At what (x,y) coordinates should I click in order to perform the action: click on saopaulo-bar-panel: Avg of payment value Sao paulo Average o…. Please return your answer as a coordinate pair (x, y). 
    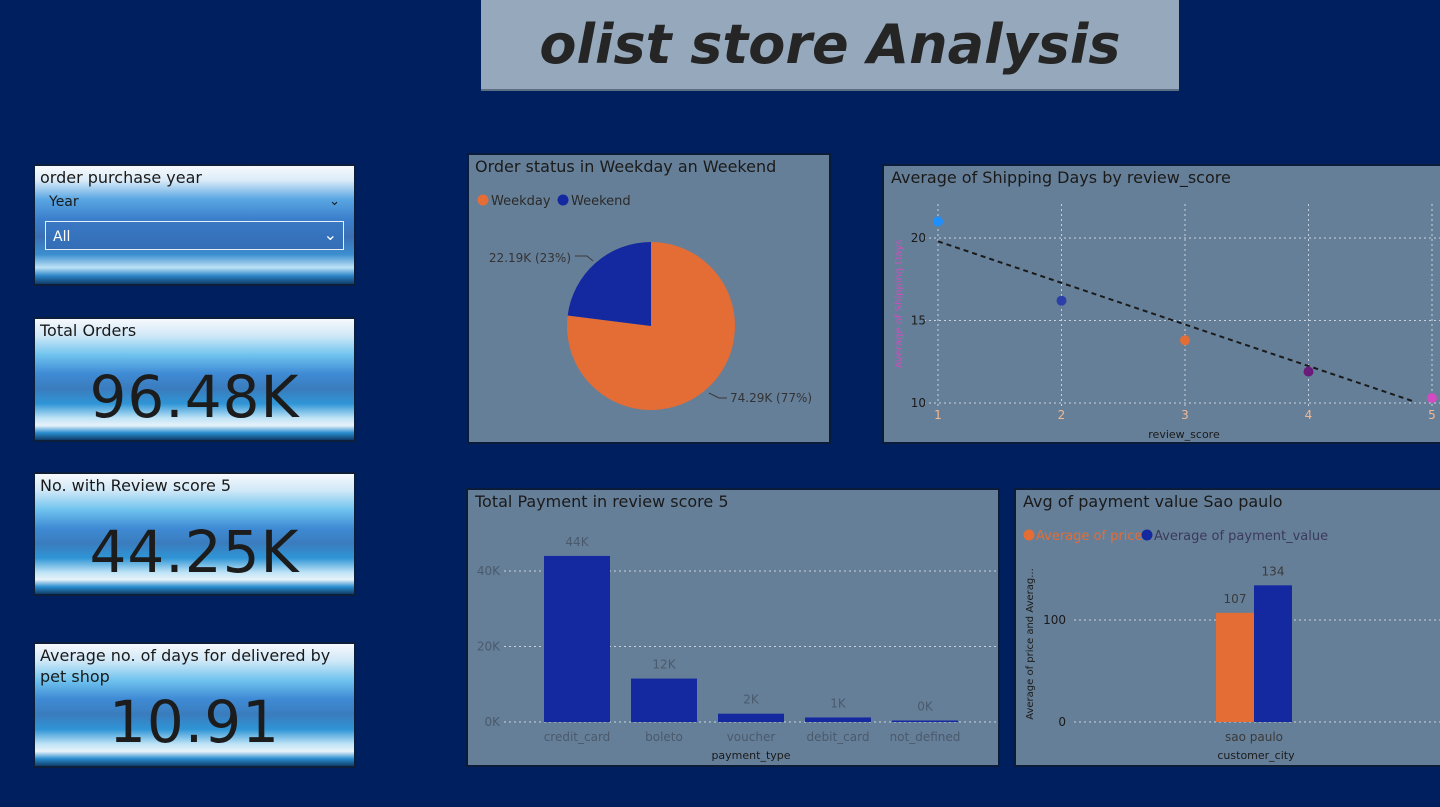
    Looking at the image, I should click on (1227, 627).